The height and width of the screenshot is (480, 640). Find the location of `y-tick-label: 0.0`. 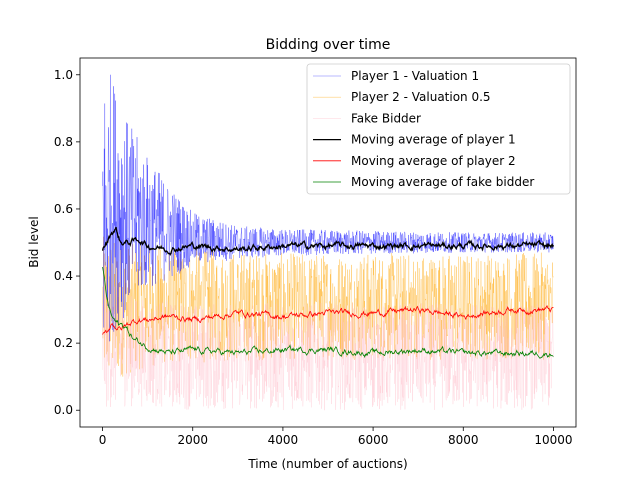

y-tick-label: 0.0 is located at coordinates (63, 410).